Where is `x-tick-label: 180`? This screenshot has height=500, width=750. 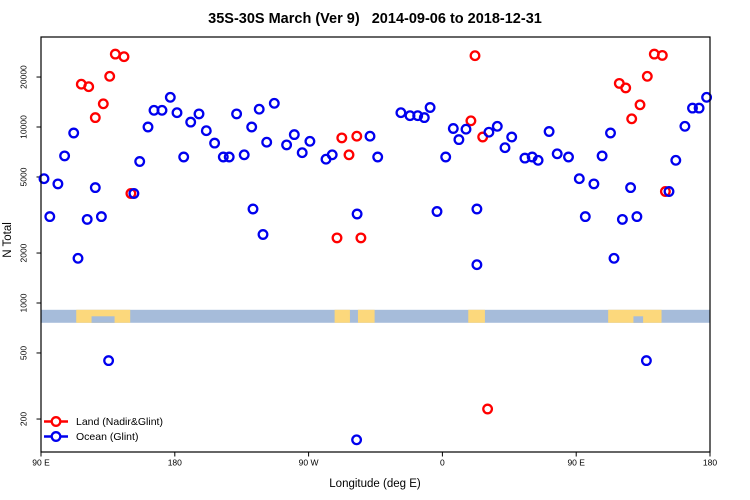 x-tick-label: 180 is located at coordinates (710, 463).